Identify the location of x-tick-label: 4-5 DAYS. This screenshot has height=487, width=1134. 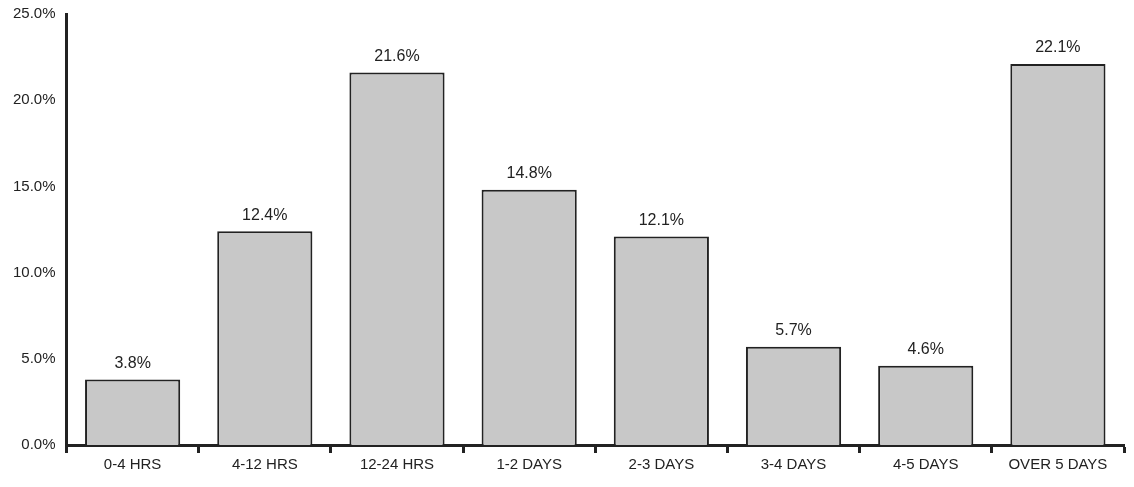
(925, 464).